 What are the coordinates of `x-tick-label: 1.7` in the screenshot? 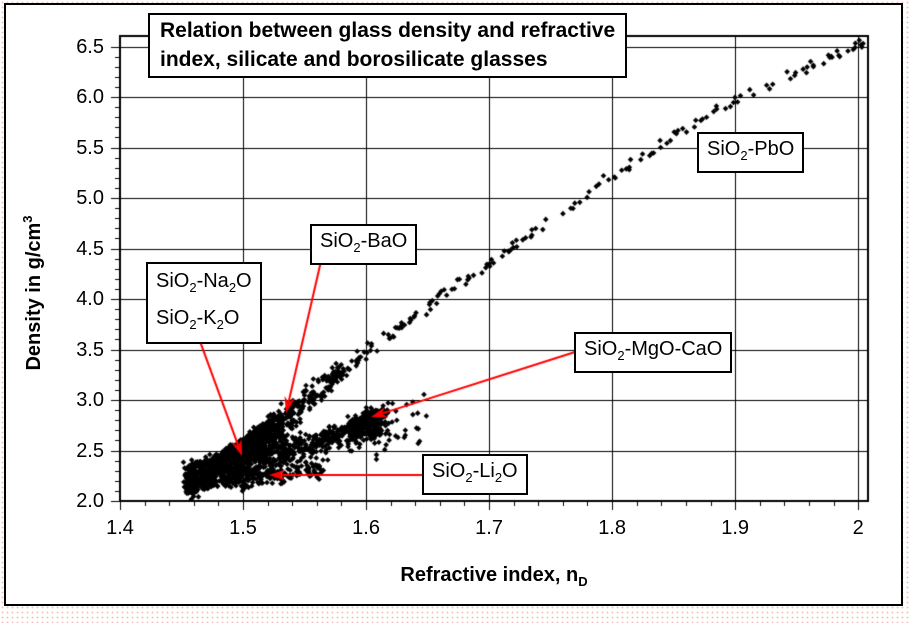 It's located at (489, 528).